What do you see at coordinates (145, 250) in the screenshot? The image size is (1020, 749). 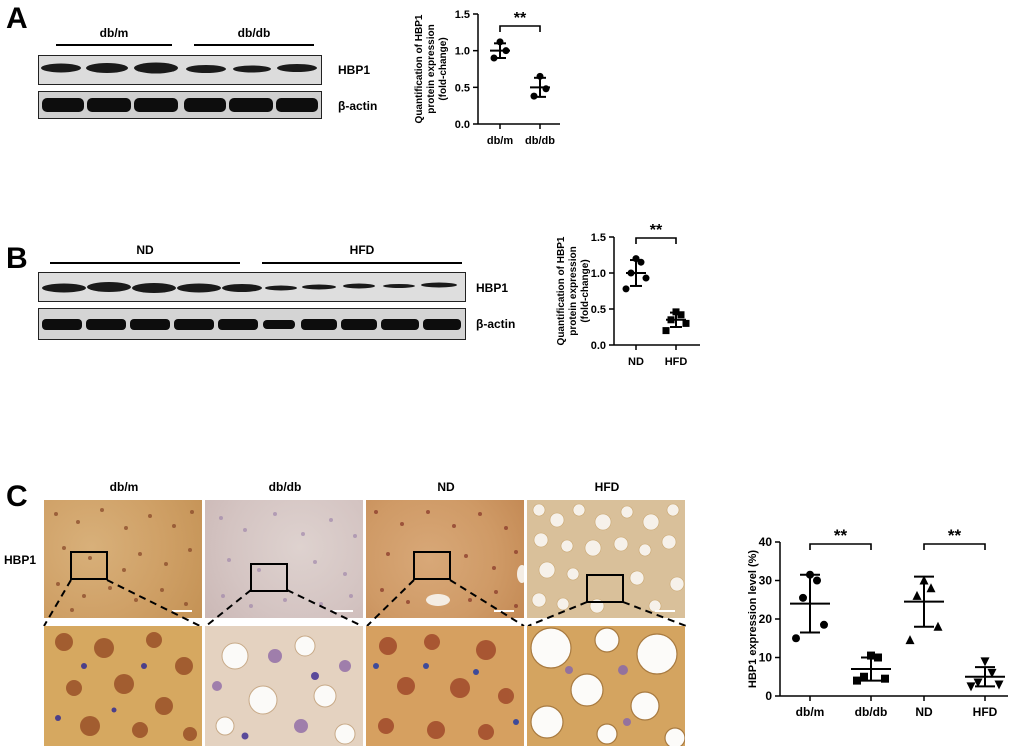 I see `group-label-nd: ND` at bounding box center [145, 250].